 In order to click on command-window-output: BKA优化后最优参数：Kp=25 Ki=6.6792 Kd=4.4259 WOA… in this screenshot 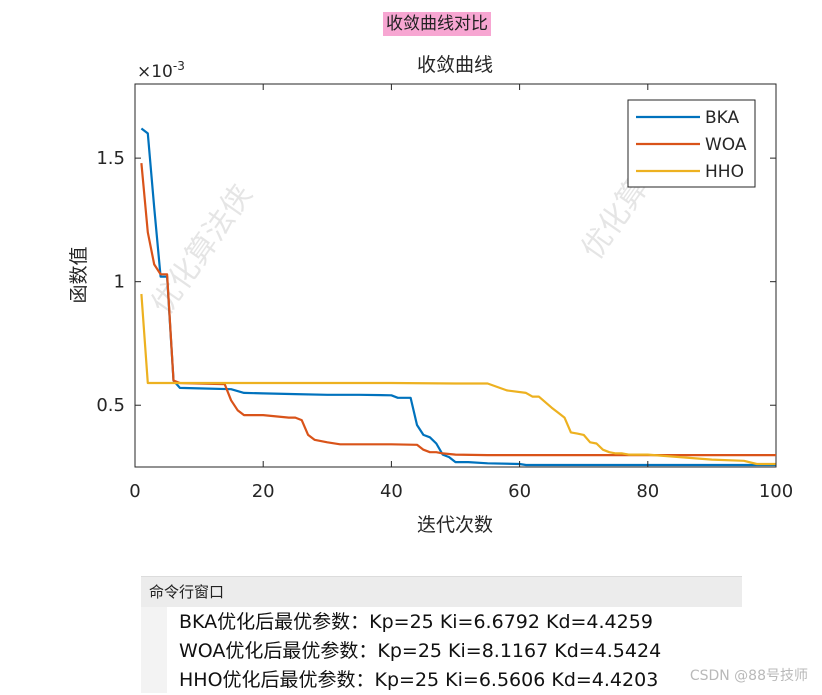, I will do `click(420, 651)`.